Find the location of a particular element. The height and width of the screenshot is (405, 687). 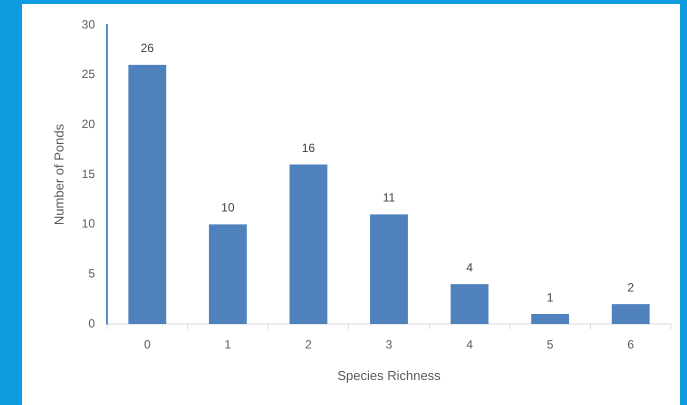

x-tick-label: 4 is located at coordinates (470, 345).